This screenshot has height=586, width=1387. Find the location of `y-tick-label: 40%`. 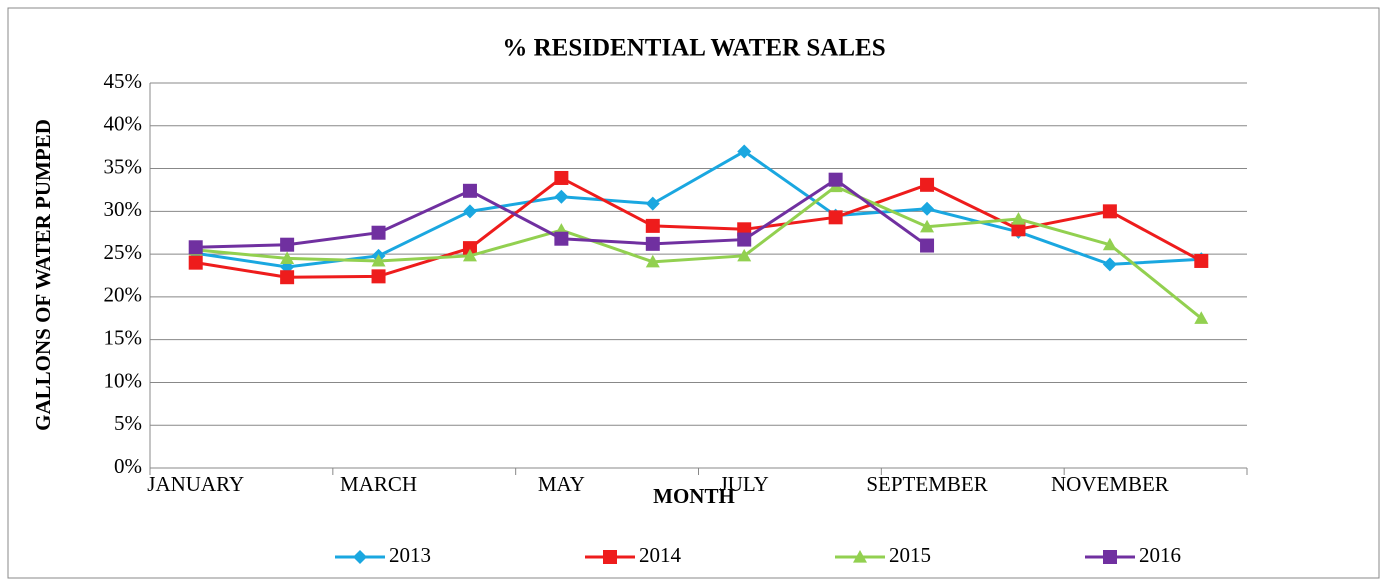

y-tick-label: 40% is located at coordinates (123, 124).